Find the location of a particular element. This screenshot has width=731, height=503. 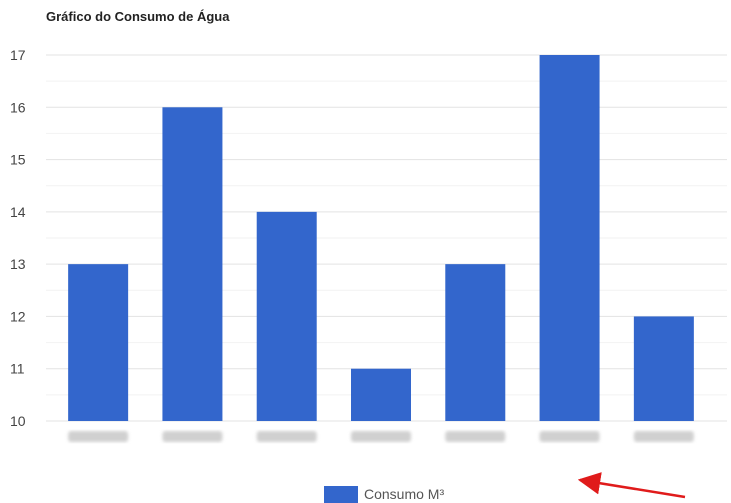

x-axis-ticks is located at coordinates (381, 436).